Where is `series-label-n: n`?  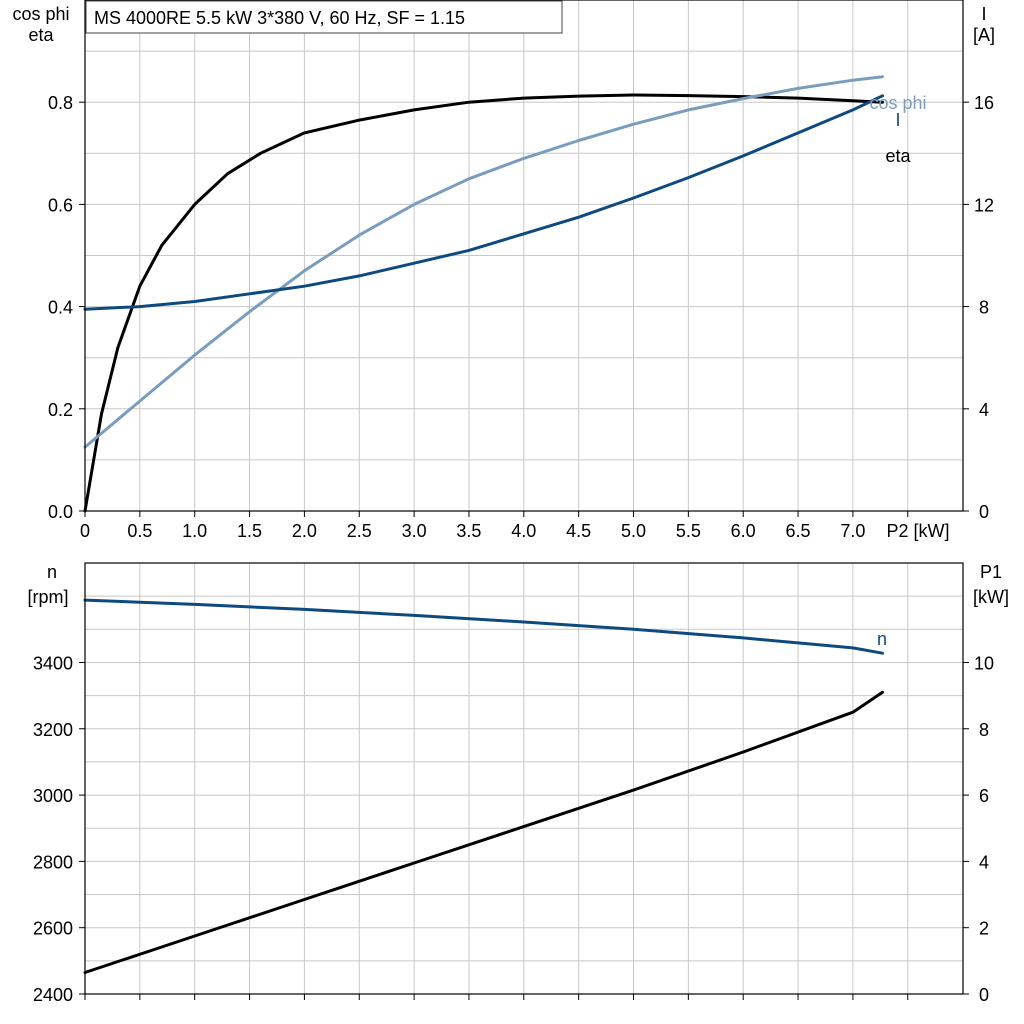 series-label-n: n is located at coordinates (882, 639).